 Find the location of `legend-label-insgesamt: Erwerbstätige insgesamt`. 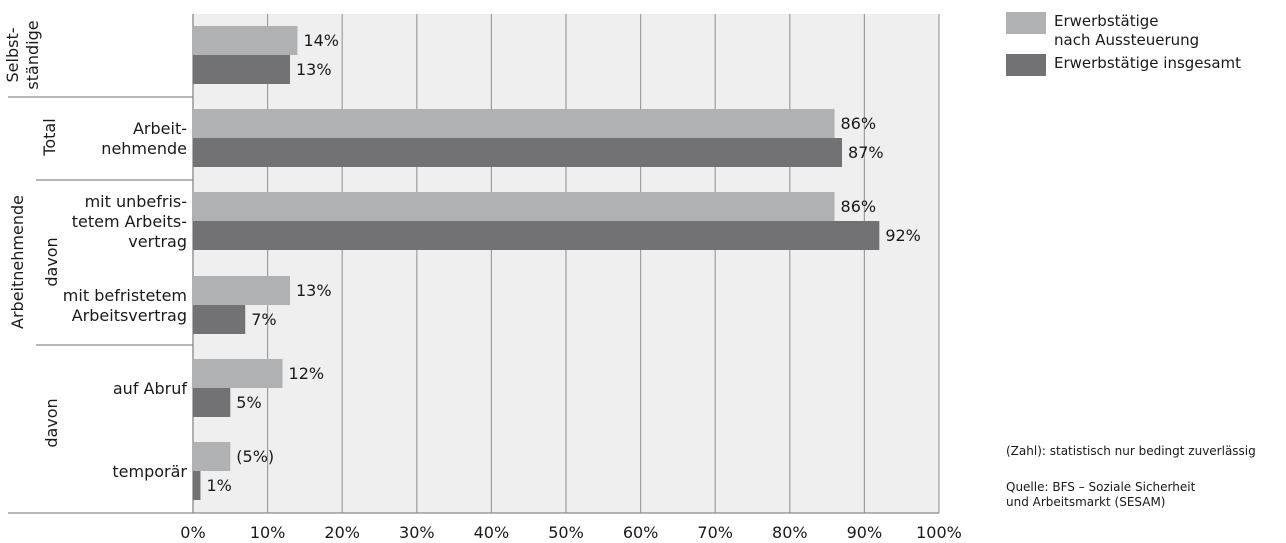

legend-label-insgesamt: Erwerbstätige insgesamt is located at coordinates (1164, 63).